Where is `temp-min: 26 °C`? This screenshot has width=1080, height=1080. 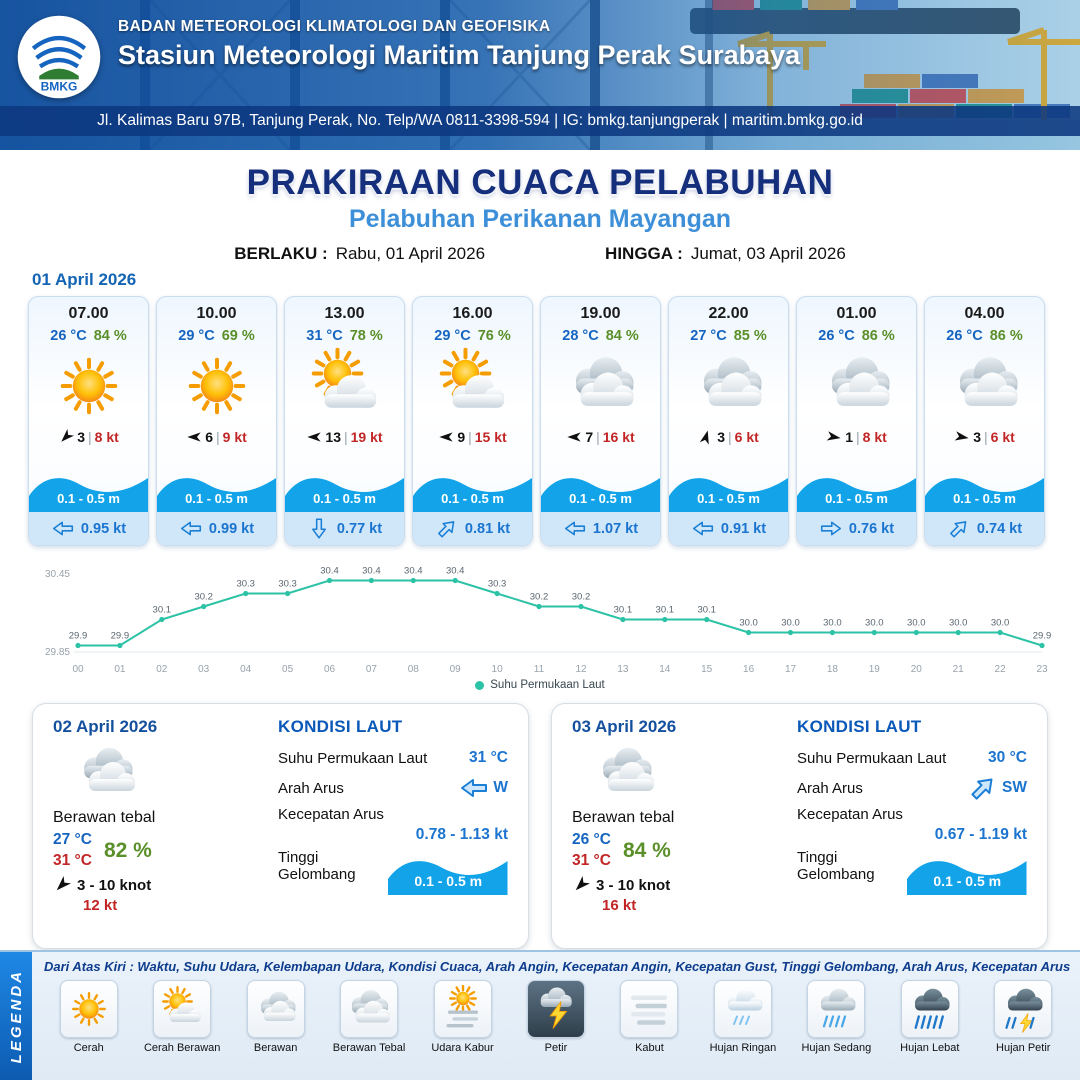
temp-min: 26 °C is located at coordinates (591, 839).